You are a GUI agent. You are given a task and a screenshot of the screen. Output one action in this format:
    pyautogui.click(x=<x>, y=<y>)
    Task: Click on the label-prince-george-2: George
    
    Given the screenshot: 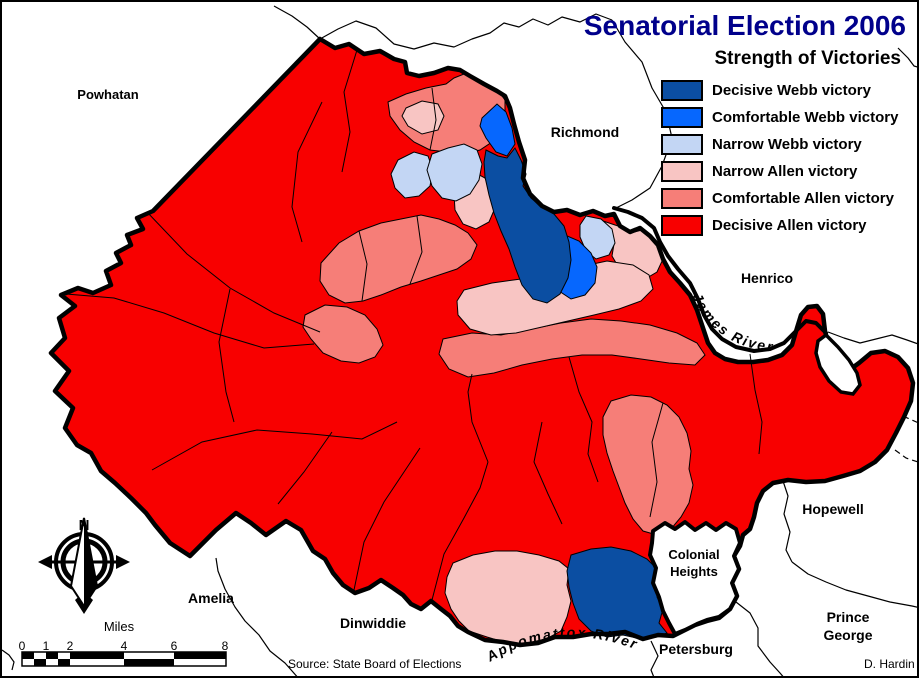 What is the action you would take?
    pyautogui.click(x=847, y=635)
    